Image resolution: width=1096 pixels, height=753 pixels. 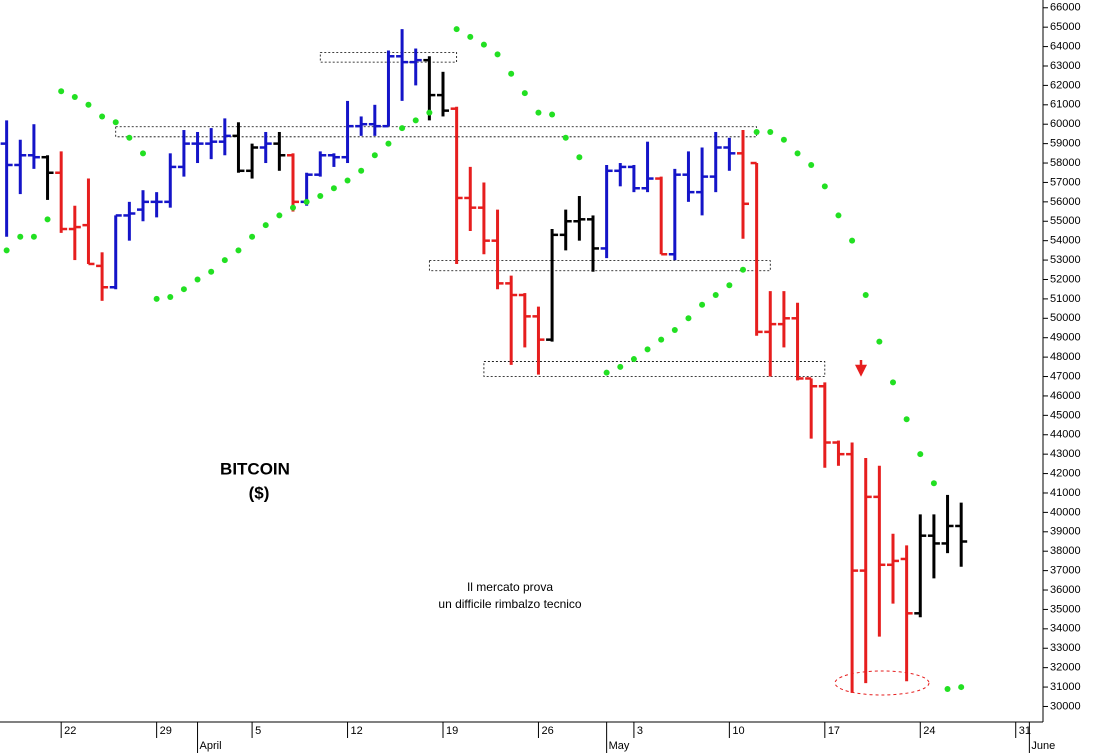 I want to click on y-tick-label: 31000, so click(x=1065, y=687).